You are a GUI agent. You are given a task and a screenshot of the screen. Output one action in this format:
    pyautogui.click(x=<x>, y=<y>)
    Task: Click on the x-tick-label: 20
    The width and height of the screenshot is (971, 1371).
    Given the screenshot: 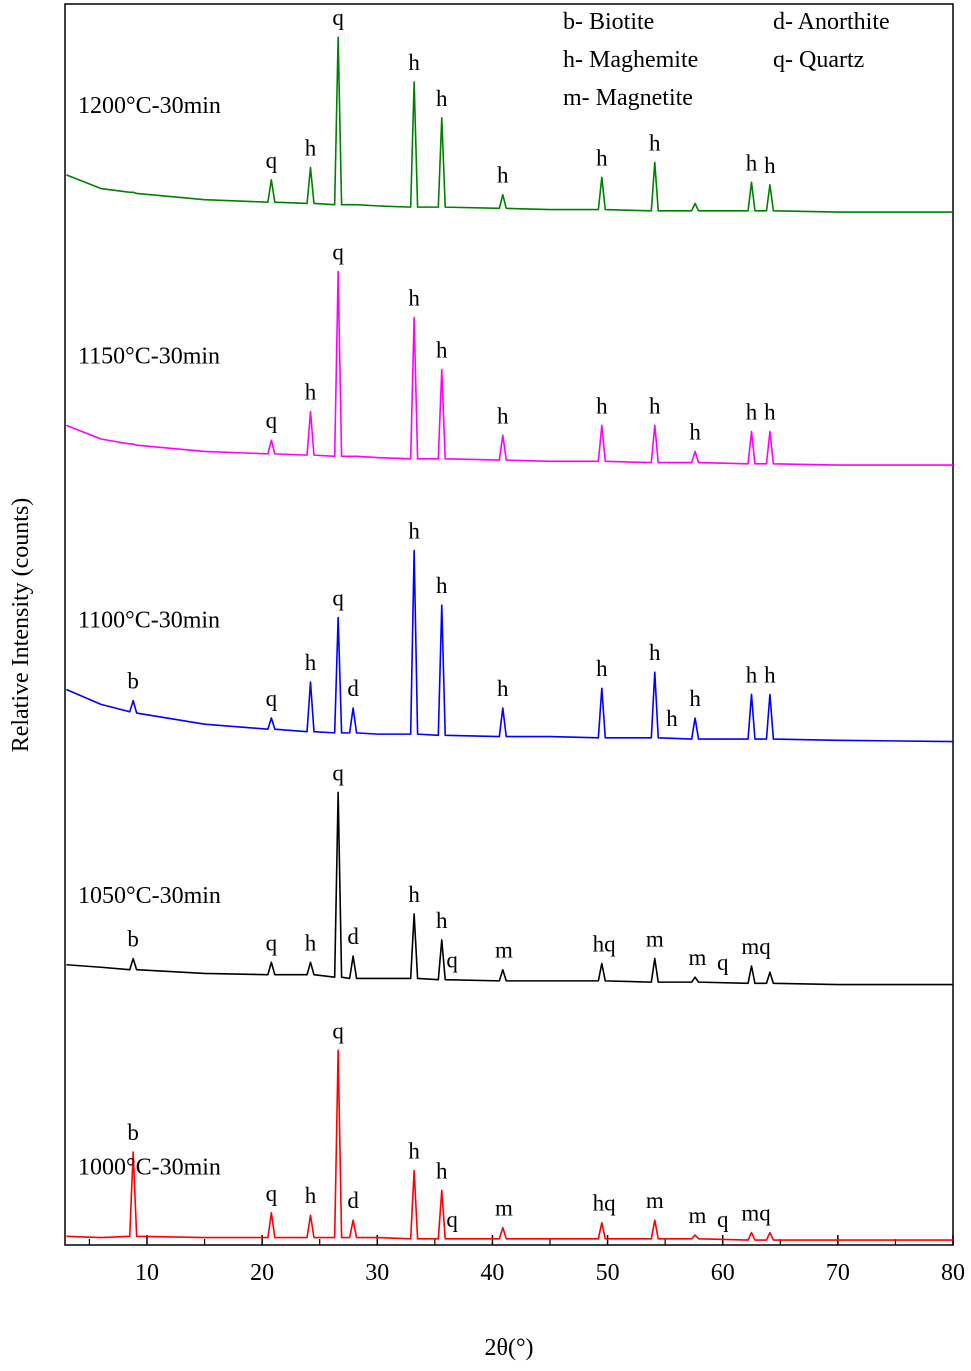 What is the action you would take?
    pyautogui.click(x=262, y=1273)
    